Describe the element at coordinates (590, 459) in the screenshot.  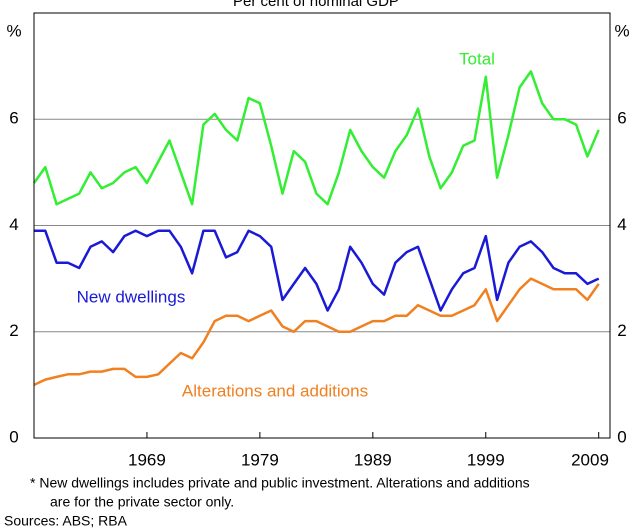
I see `x-tick-label: 2009` at that location.